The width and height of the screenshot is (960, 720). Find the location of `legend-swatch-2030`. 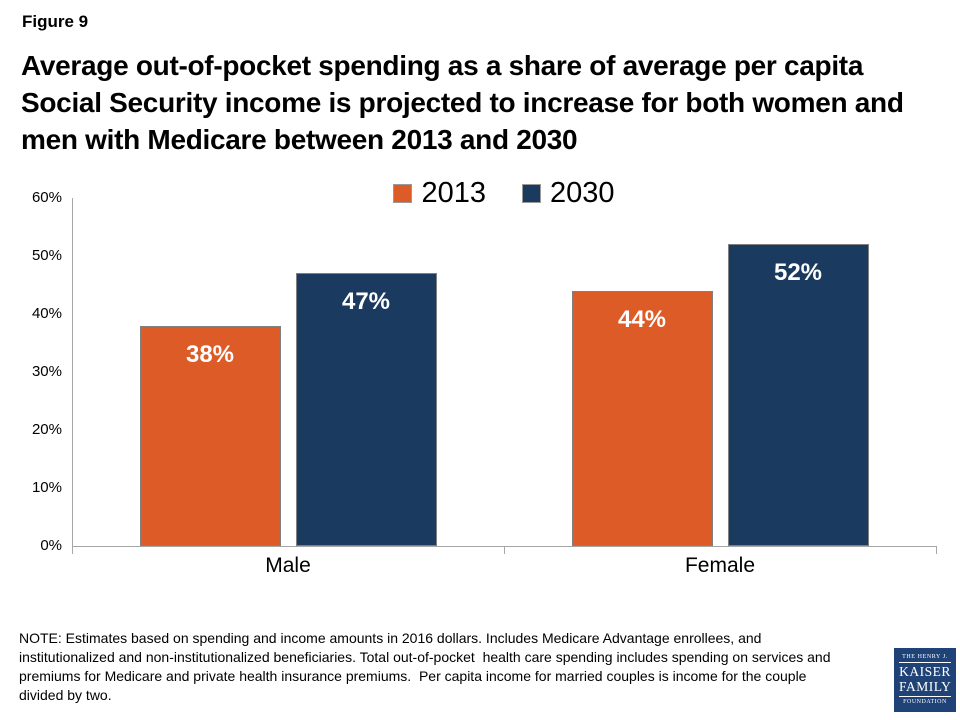

legend-swatch-2030 is located at coordinates (531, 193).